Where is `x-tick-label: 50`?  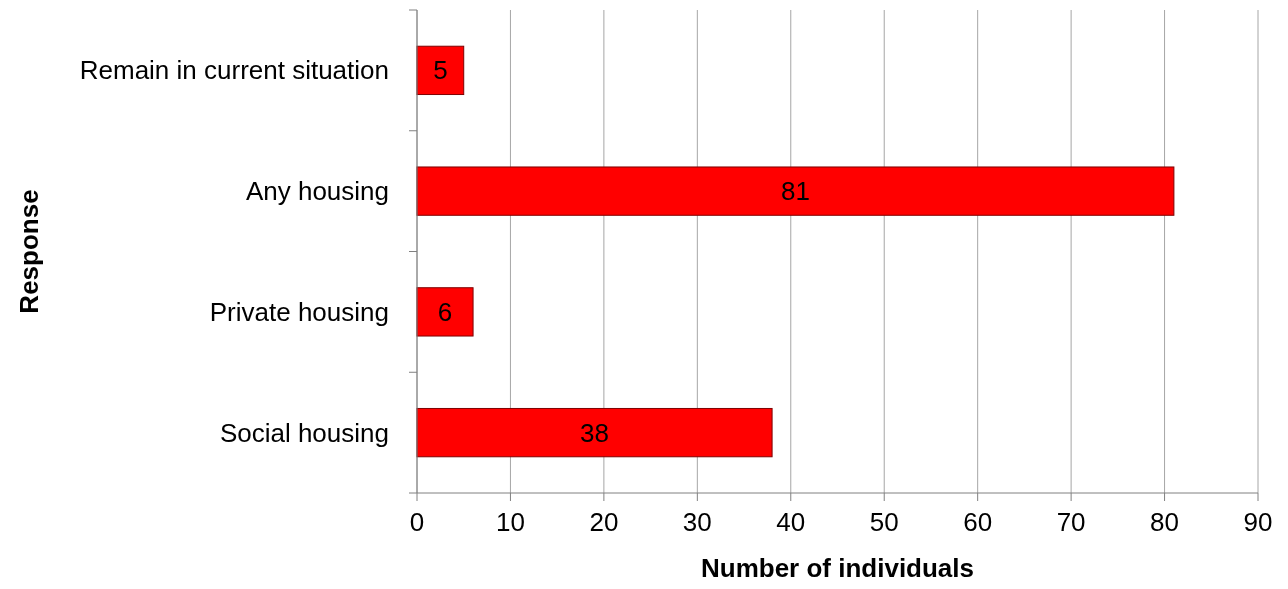 x-tick-label: 50 is located at coordinates (884, 522).